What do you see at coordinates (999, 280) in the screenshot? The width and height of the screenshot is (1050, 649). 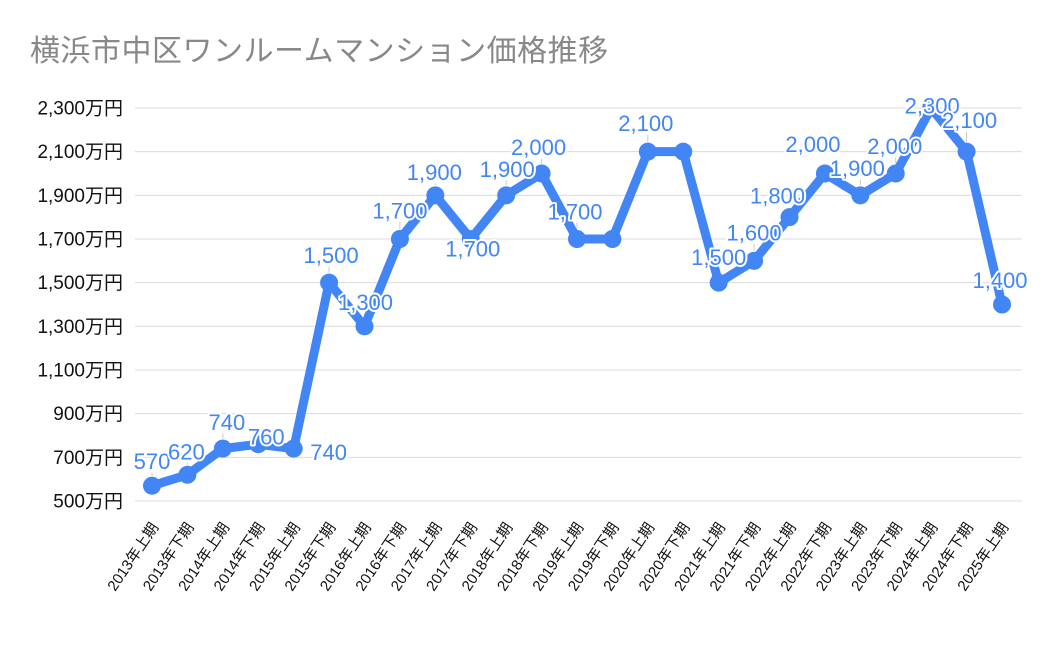 I see `data-point-label: 1,400` at bounding box center [999, 280].